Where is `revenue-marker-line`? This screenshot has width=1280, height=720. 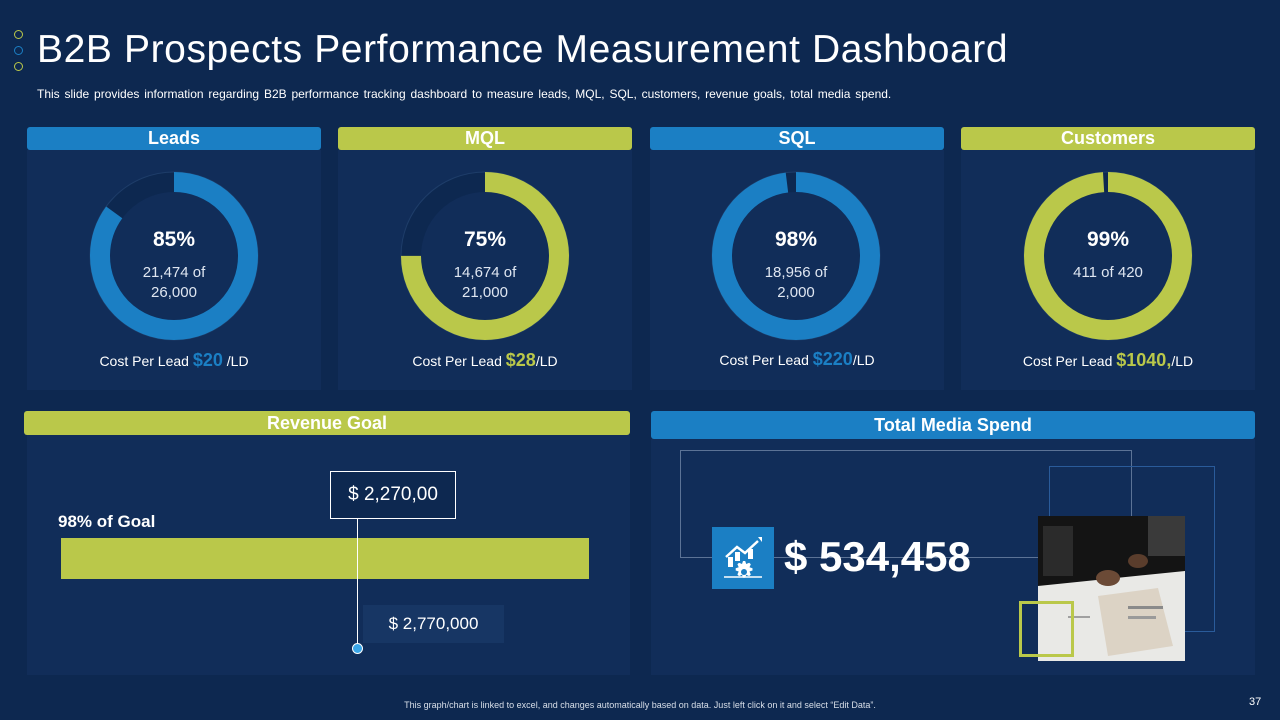 revenue-marker-line is located at coordinates (357, 583).